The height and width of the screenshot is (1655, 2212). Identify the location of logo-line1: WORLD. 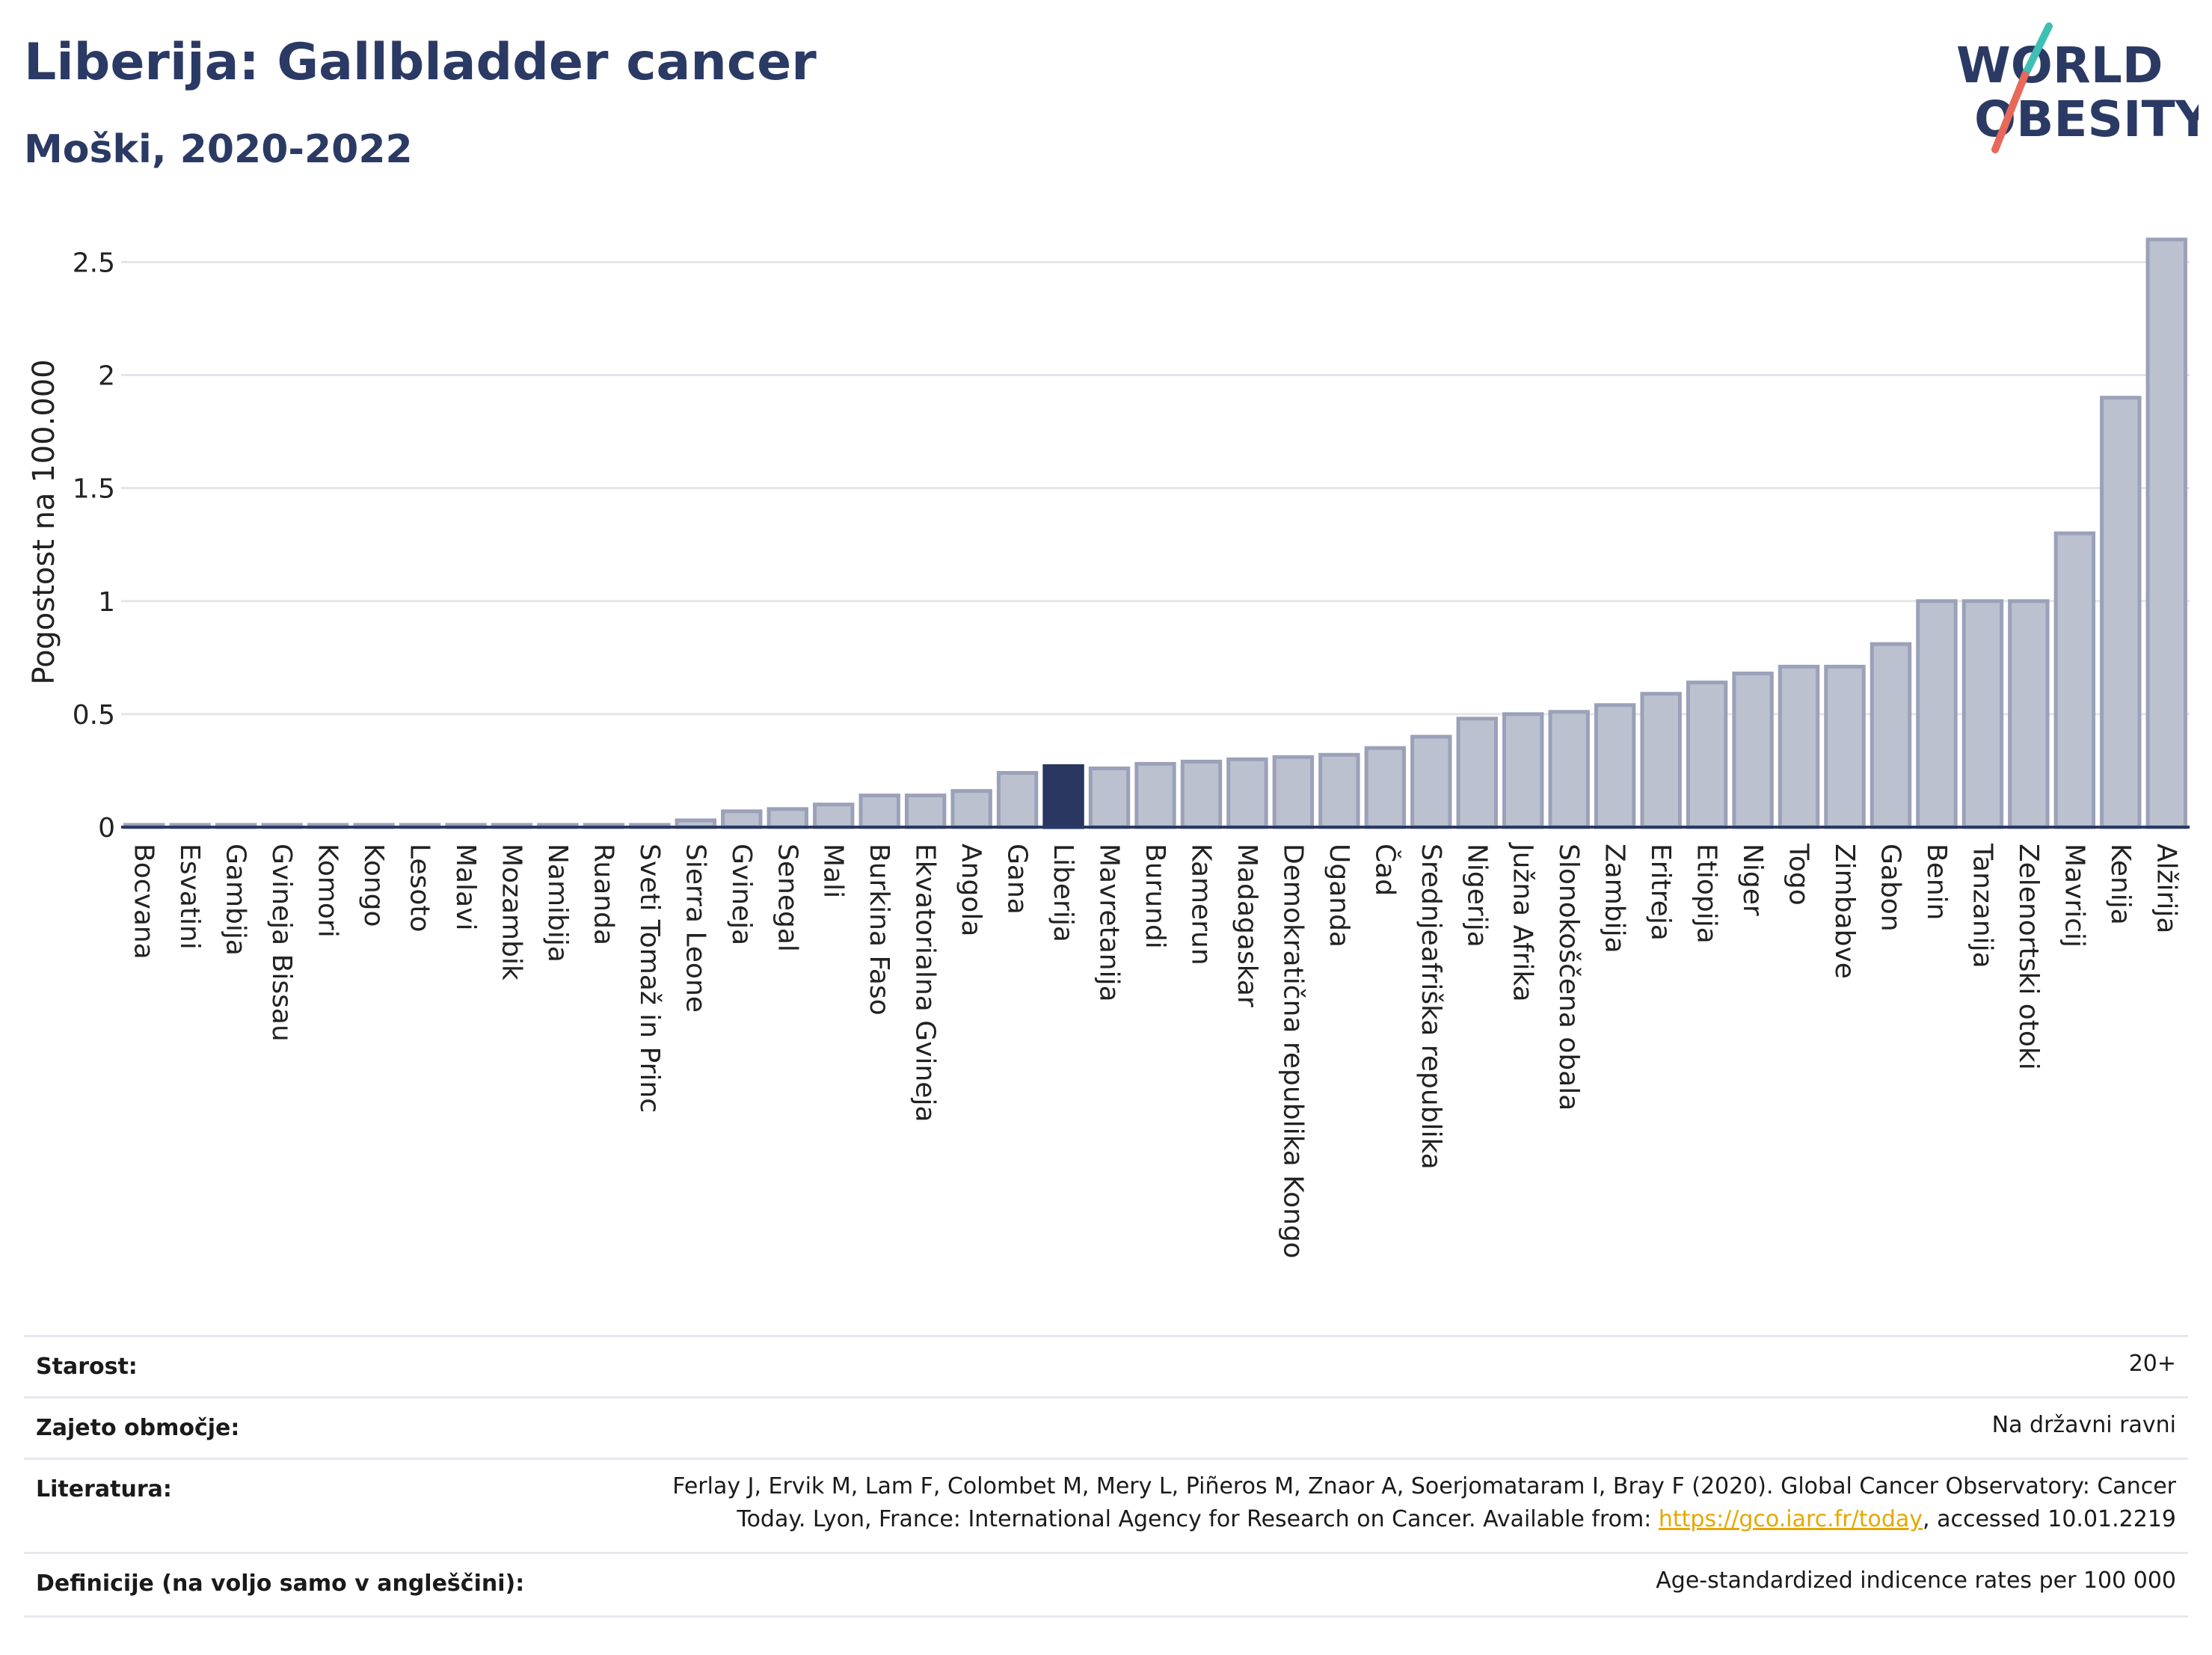
(2059, 65).